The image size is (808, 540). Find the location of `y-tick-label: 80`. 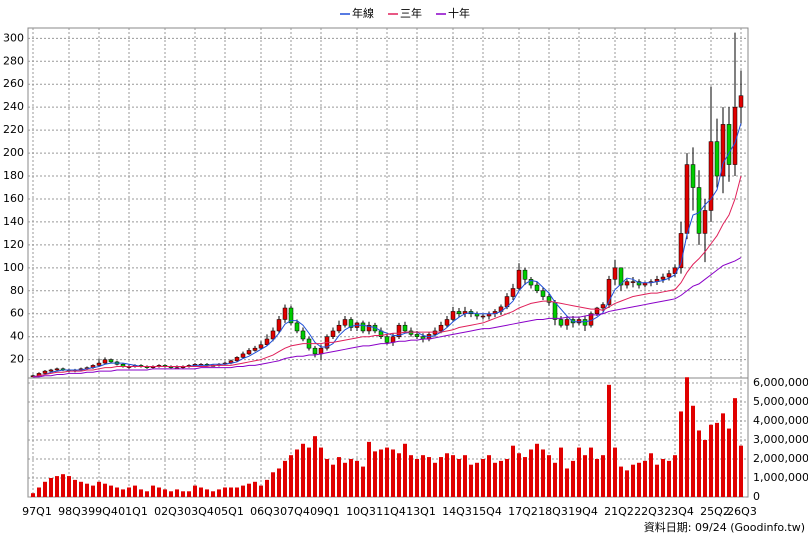

y-tick-label: 80 is located at coordinates (17, 290).